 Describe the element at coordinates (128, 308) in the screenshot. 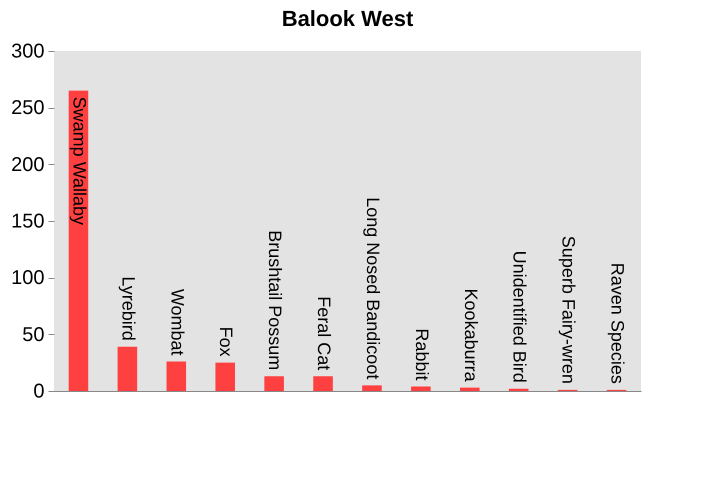

I see `x-tick-label: Lyrebird` at that location.